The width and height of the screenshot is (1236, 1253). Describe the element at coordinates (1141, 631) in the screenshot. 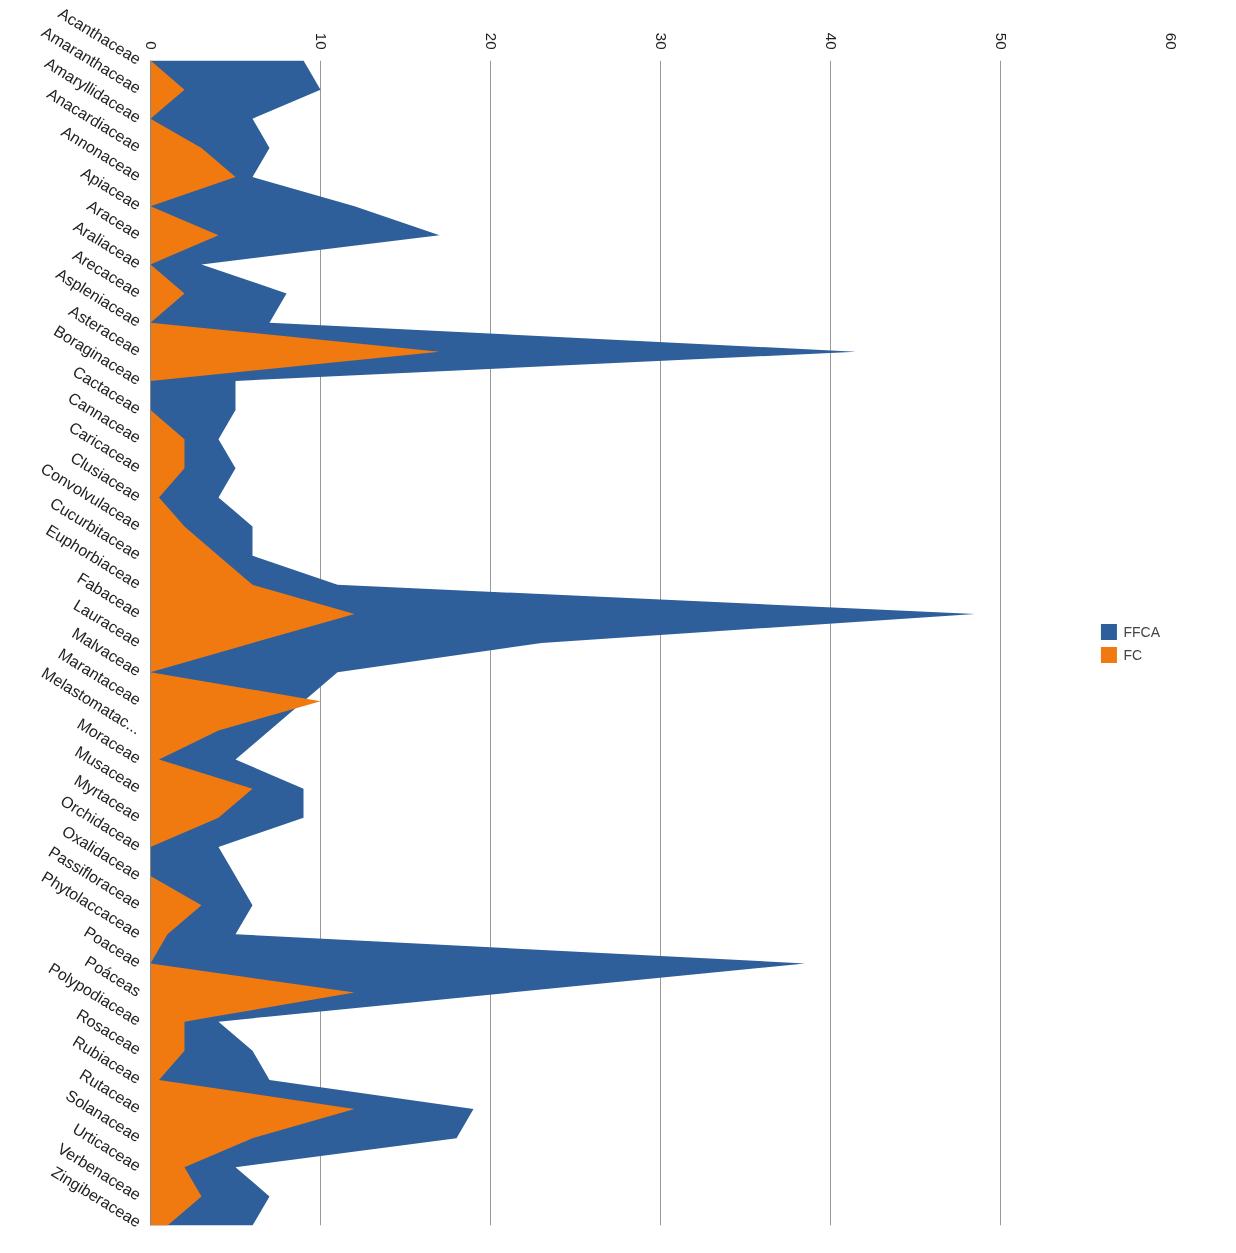

I see `legend-label: FFCA` at that location.